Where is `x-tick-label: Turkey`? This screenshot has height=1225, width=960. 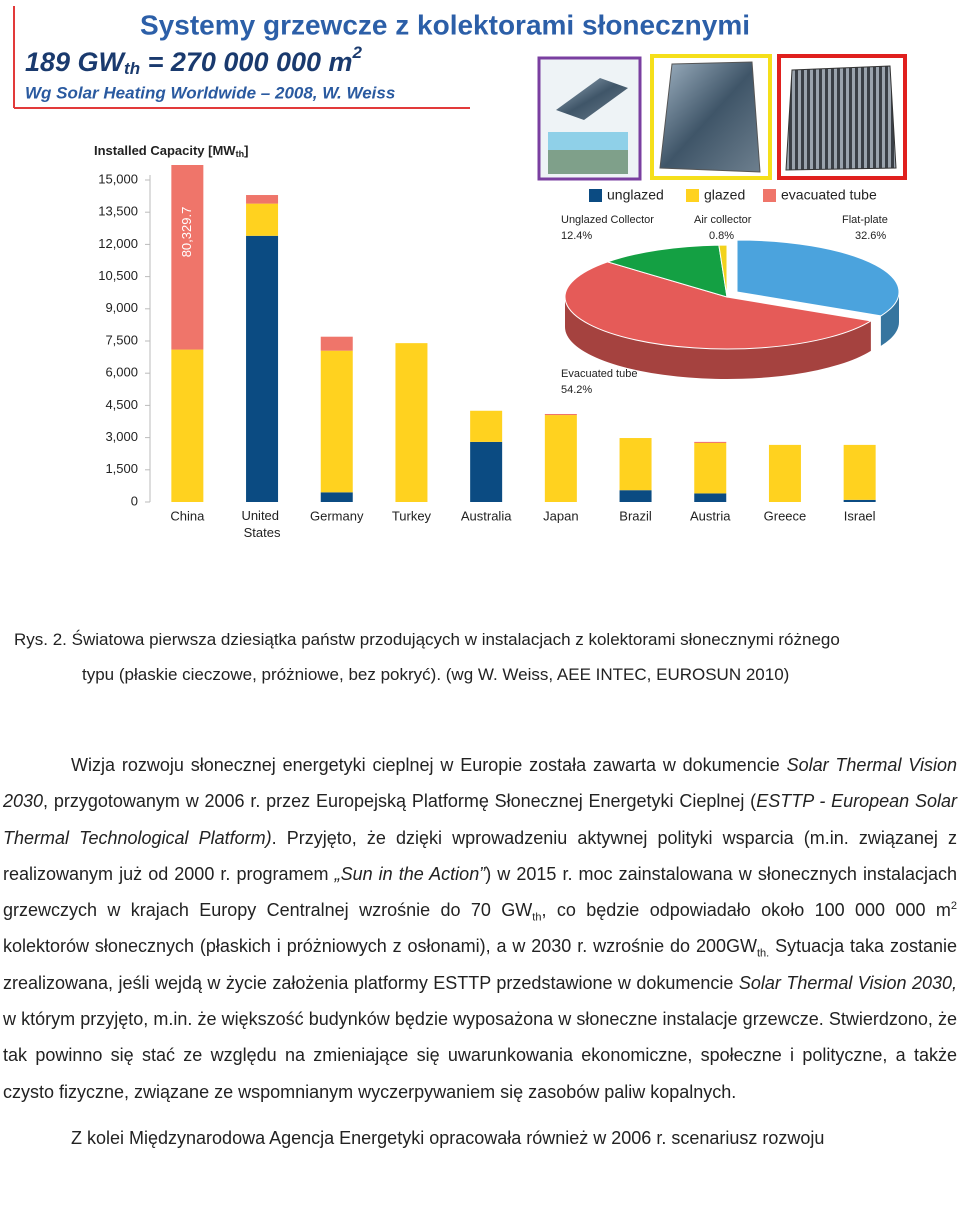
x-tick-label: Turkey is located at coordinates (412, 515).